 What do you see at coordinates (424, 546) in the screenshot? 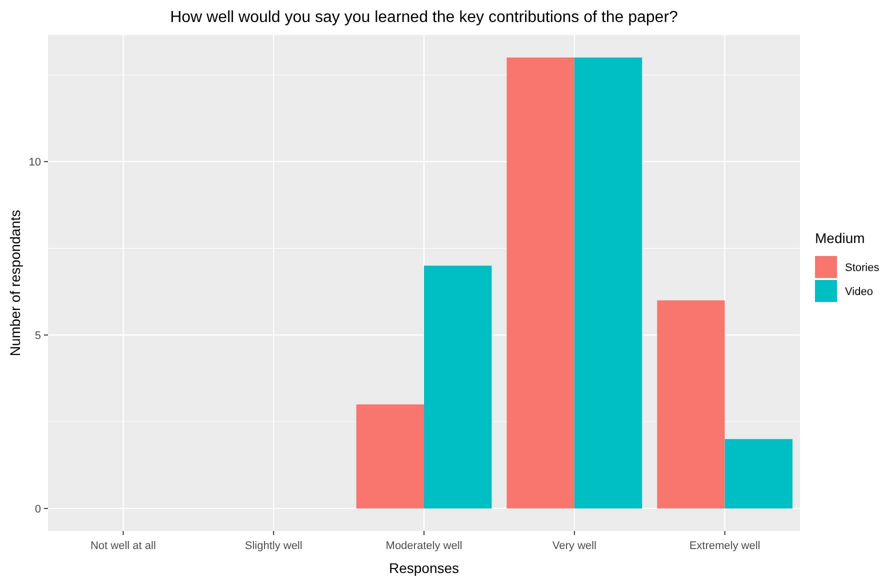
I see `x-tick-label: Moderately well` at bounding box center [424, 546].